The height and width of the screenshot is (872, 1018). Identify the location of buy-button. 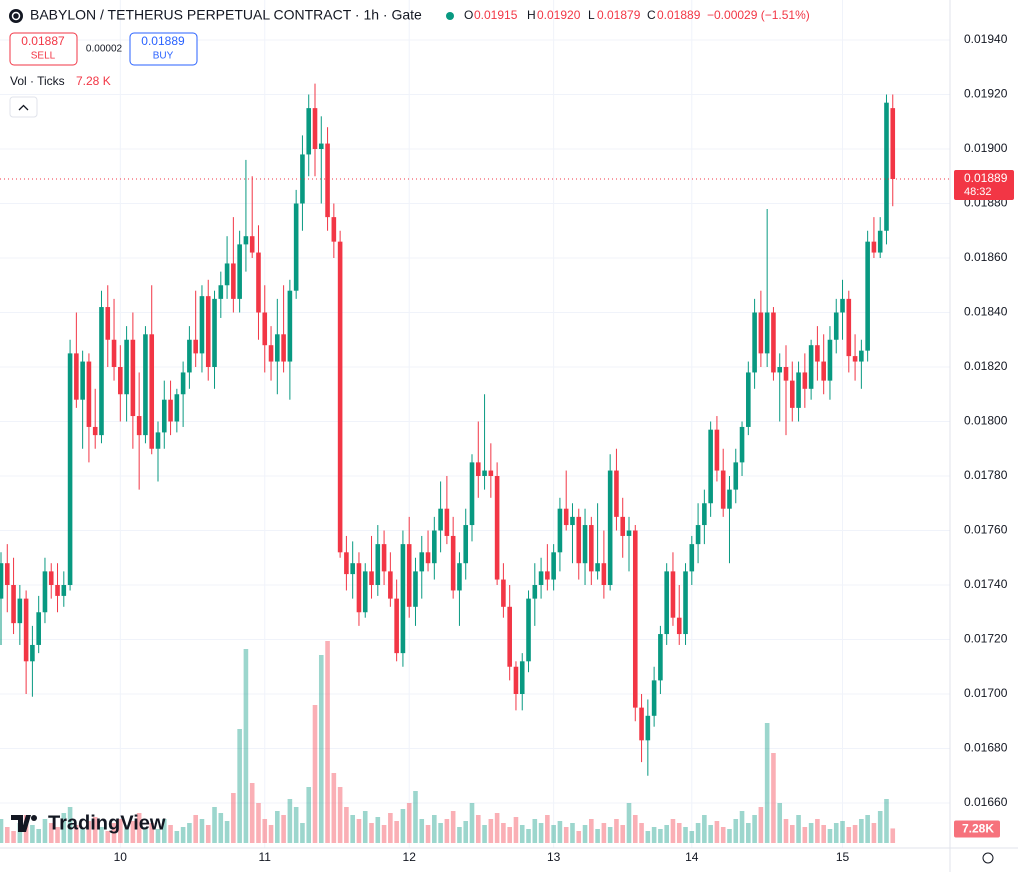
(163, 49).